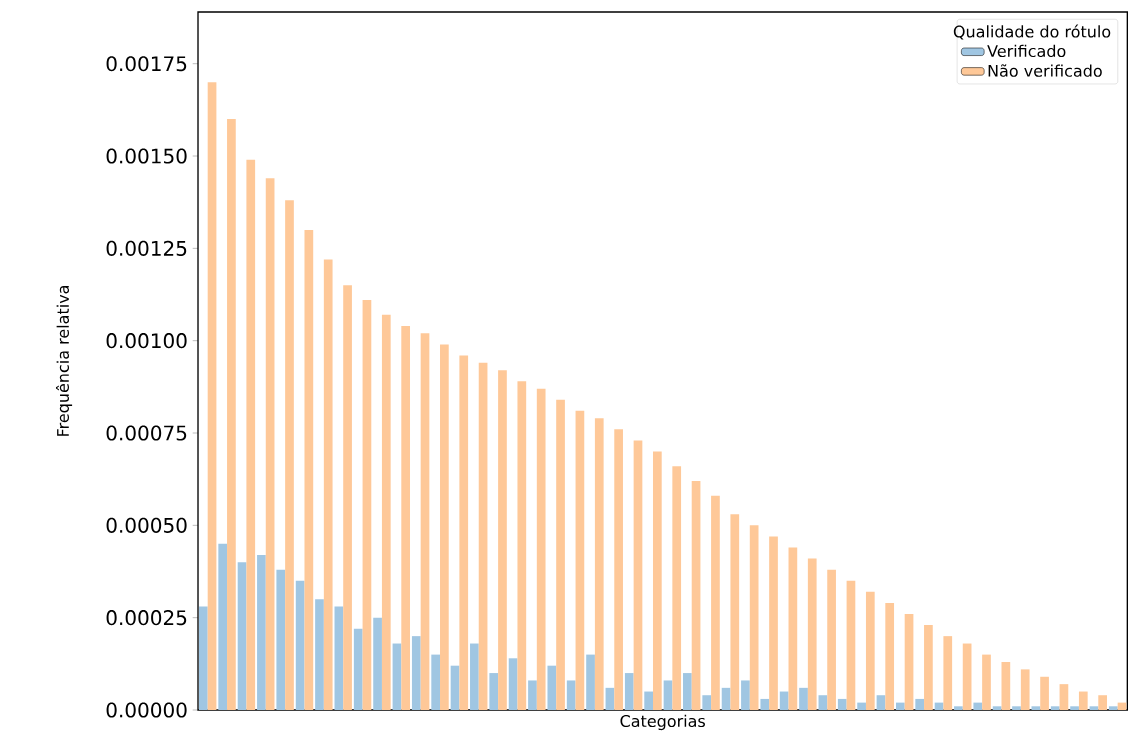 Image resolution: width=1130 pixels, height=744 pixels. What do you see at coordinates (64, 361) in the screenshot?
I see `y-axis-title: Frequência relativa` at bounding box center [64, 361].